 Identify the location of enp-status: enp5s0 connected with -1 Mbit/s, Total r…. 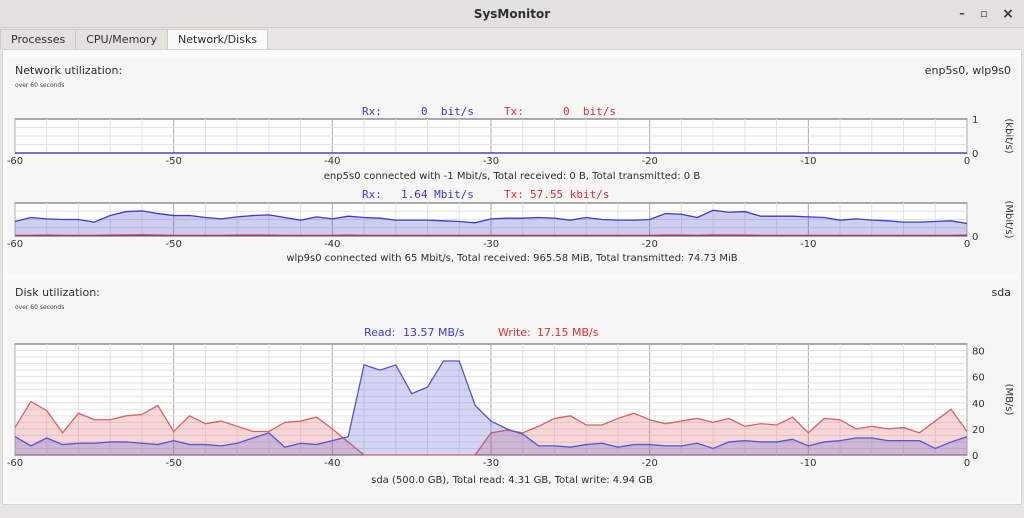
(512, 176).